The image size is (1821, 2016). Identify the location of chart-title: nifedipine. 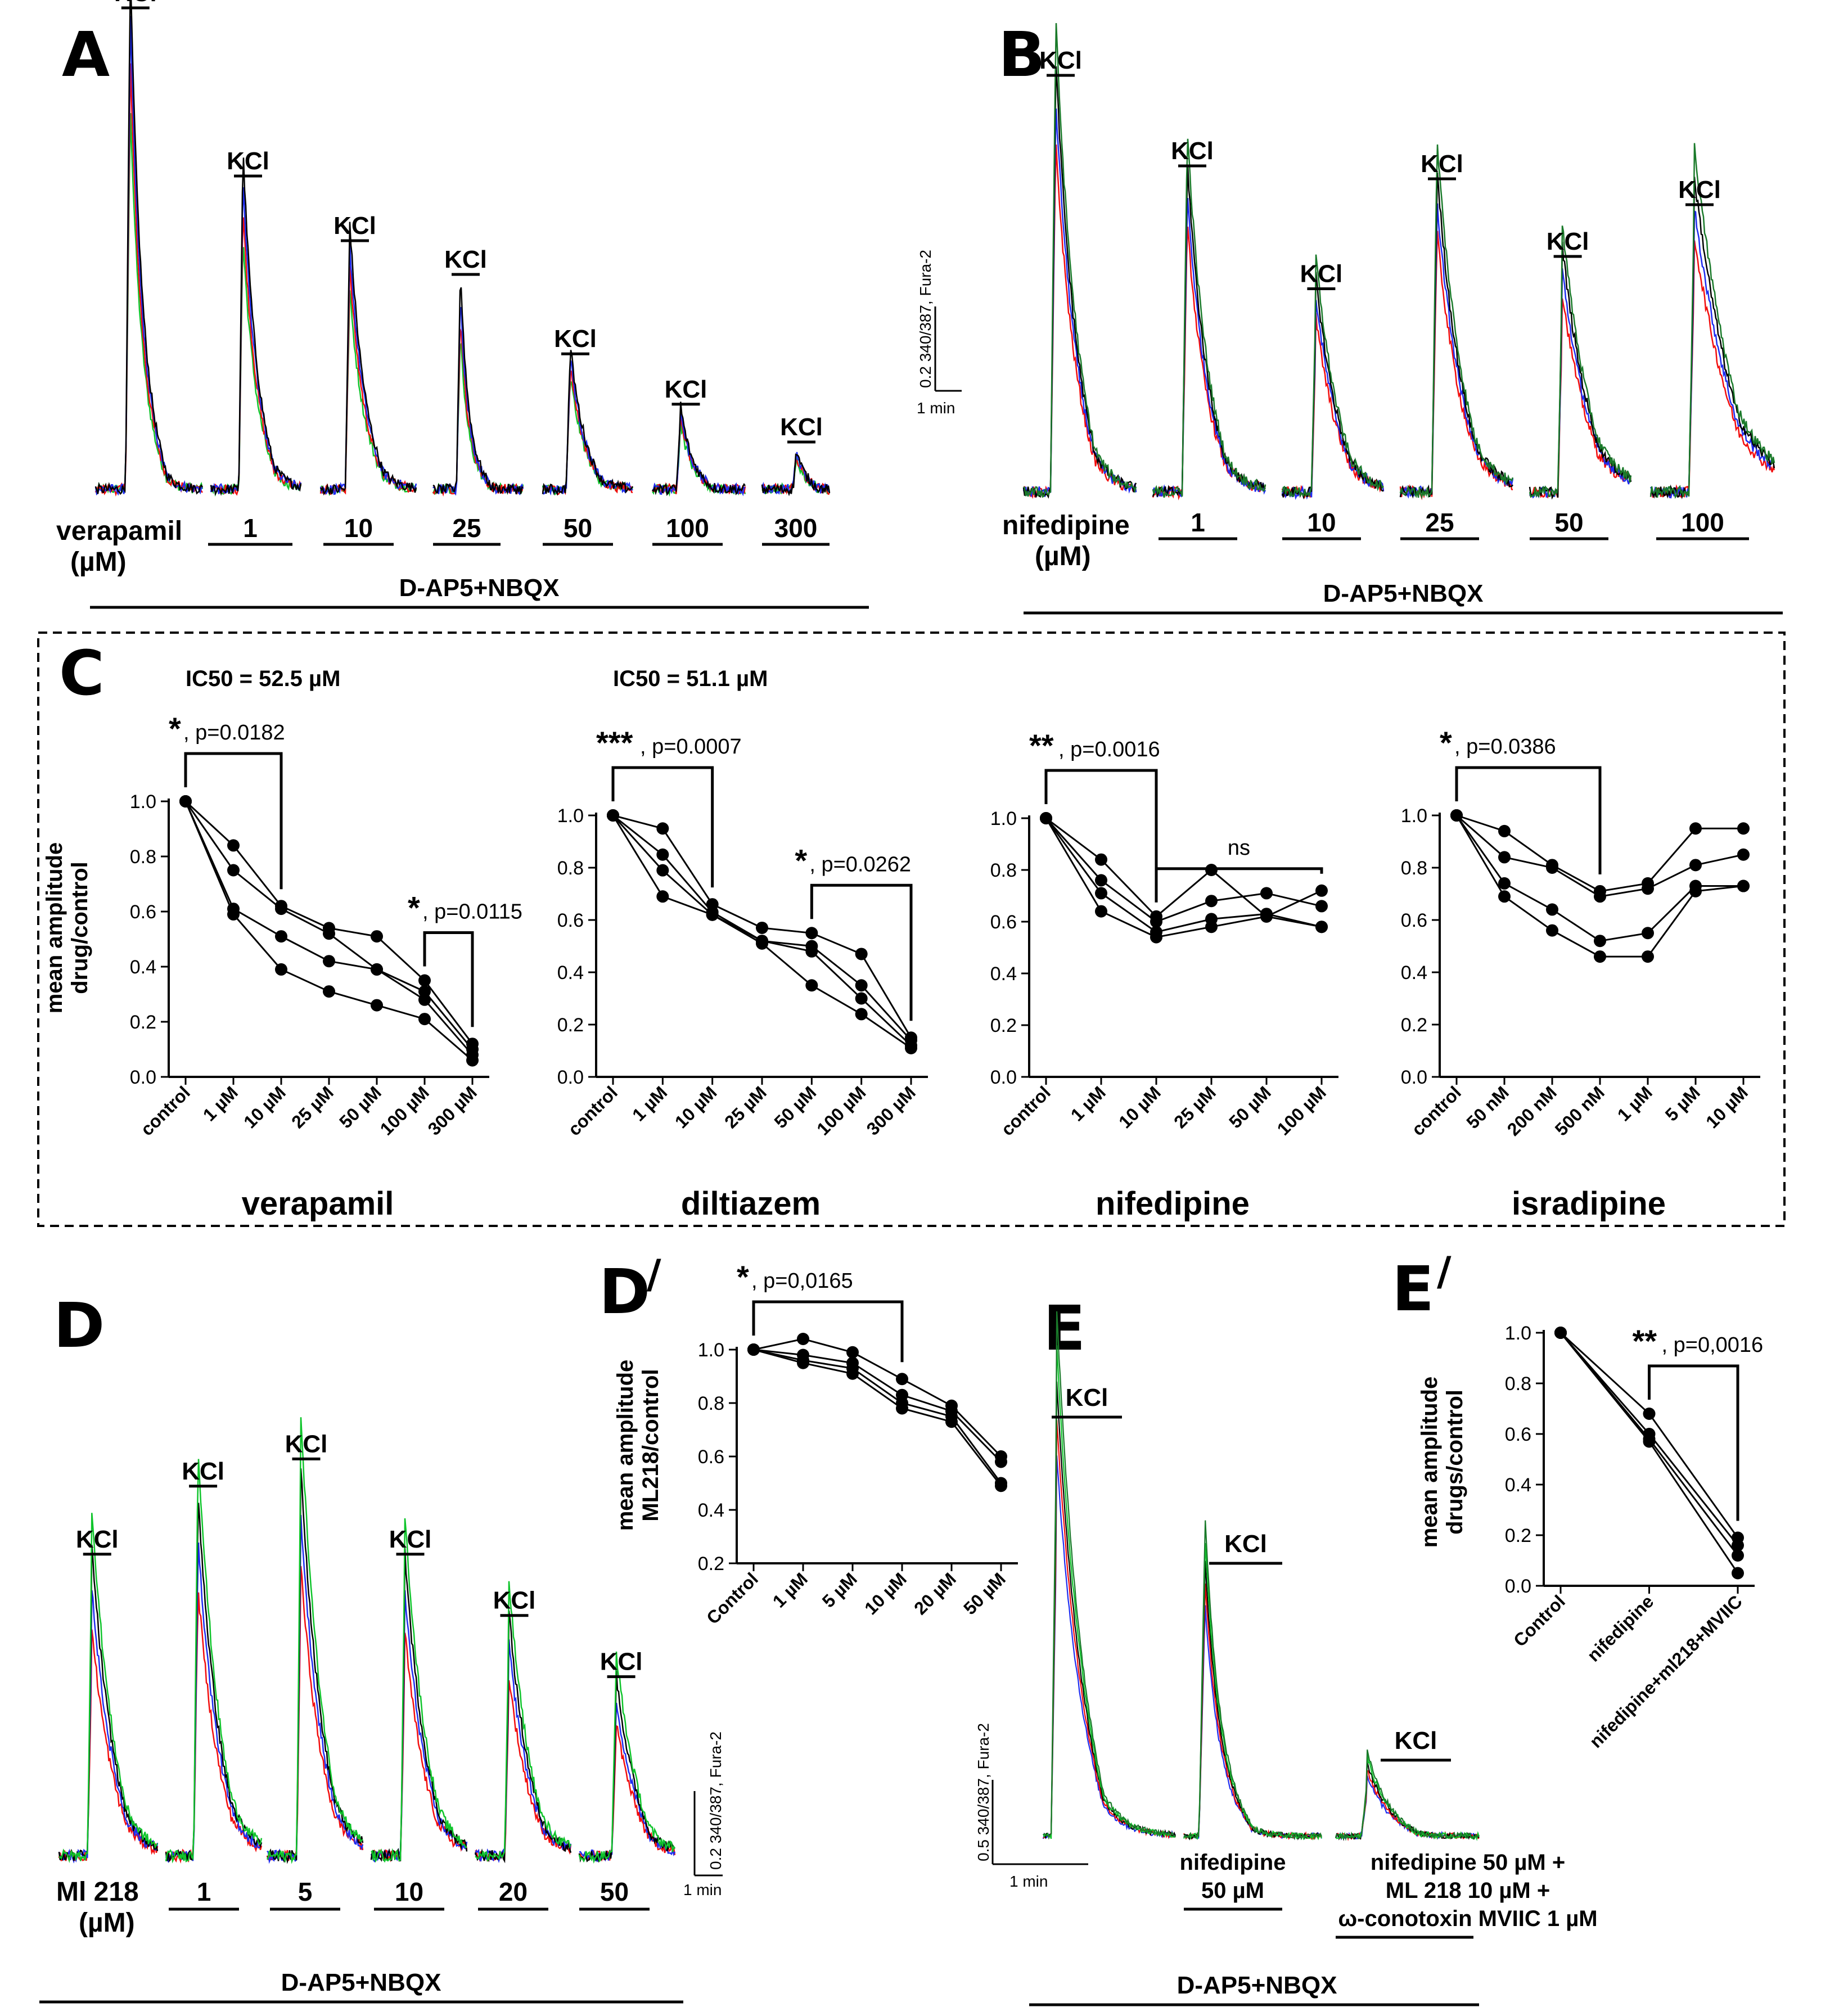
(1173, 1203).